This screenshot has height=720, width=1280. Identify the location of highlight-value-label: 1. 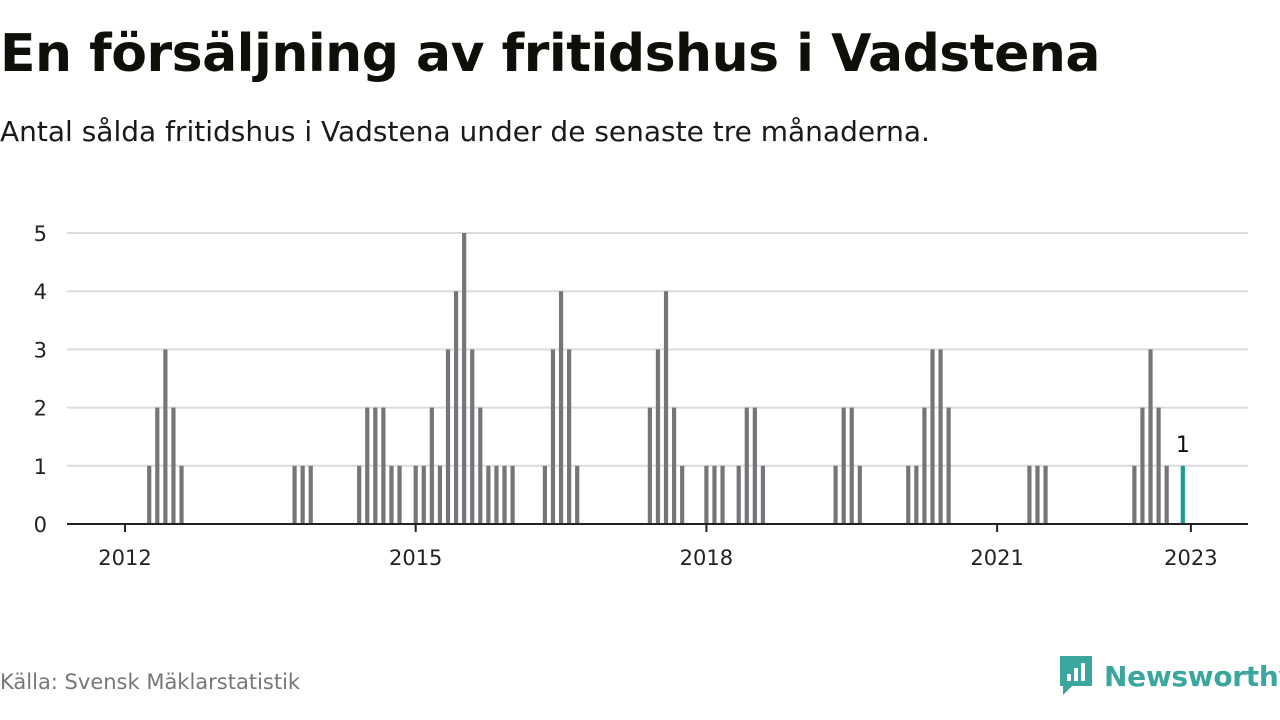
(1183, 445).